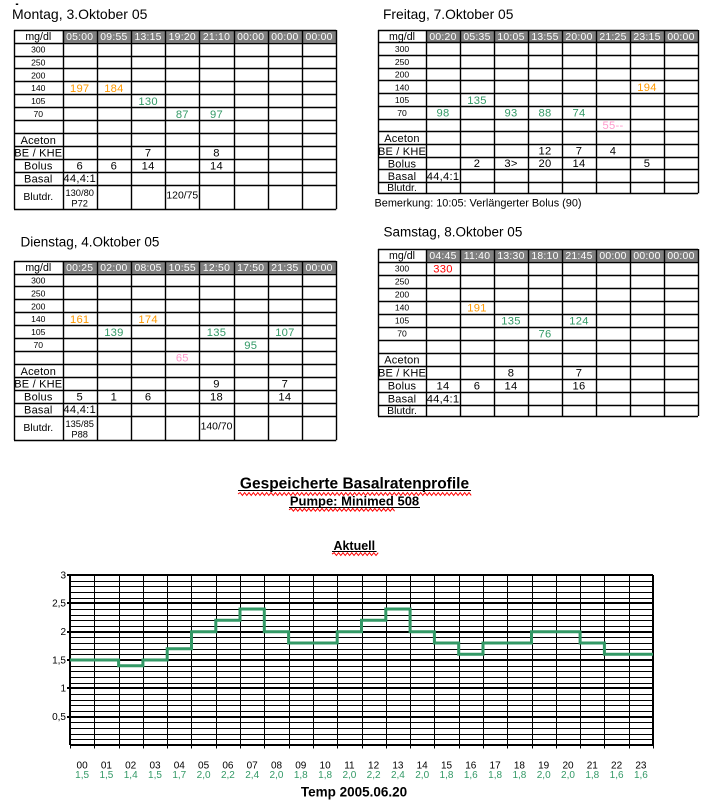 This screenshot has height=805, width=713. I want to click on svg-text: 18, so click(216, 397).